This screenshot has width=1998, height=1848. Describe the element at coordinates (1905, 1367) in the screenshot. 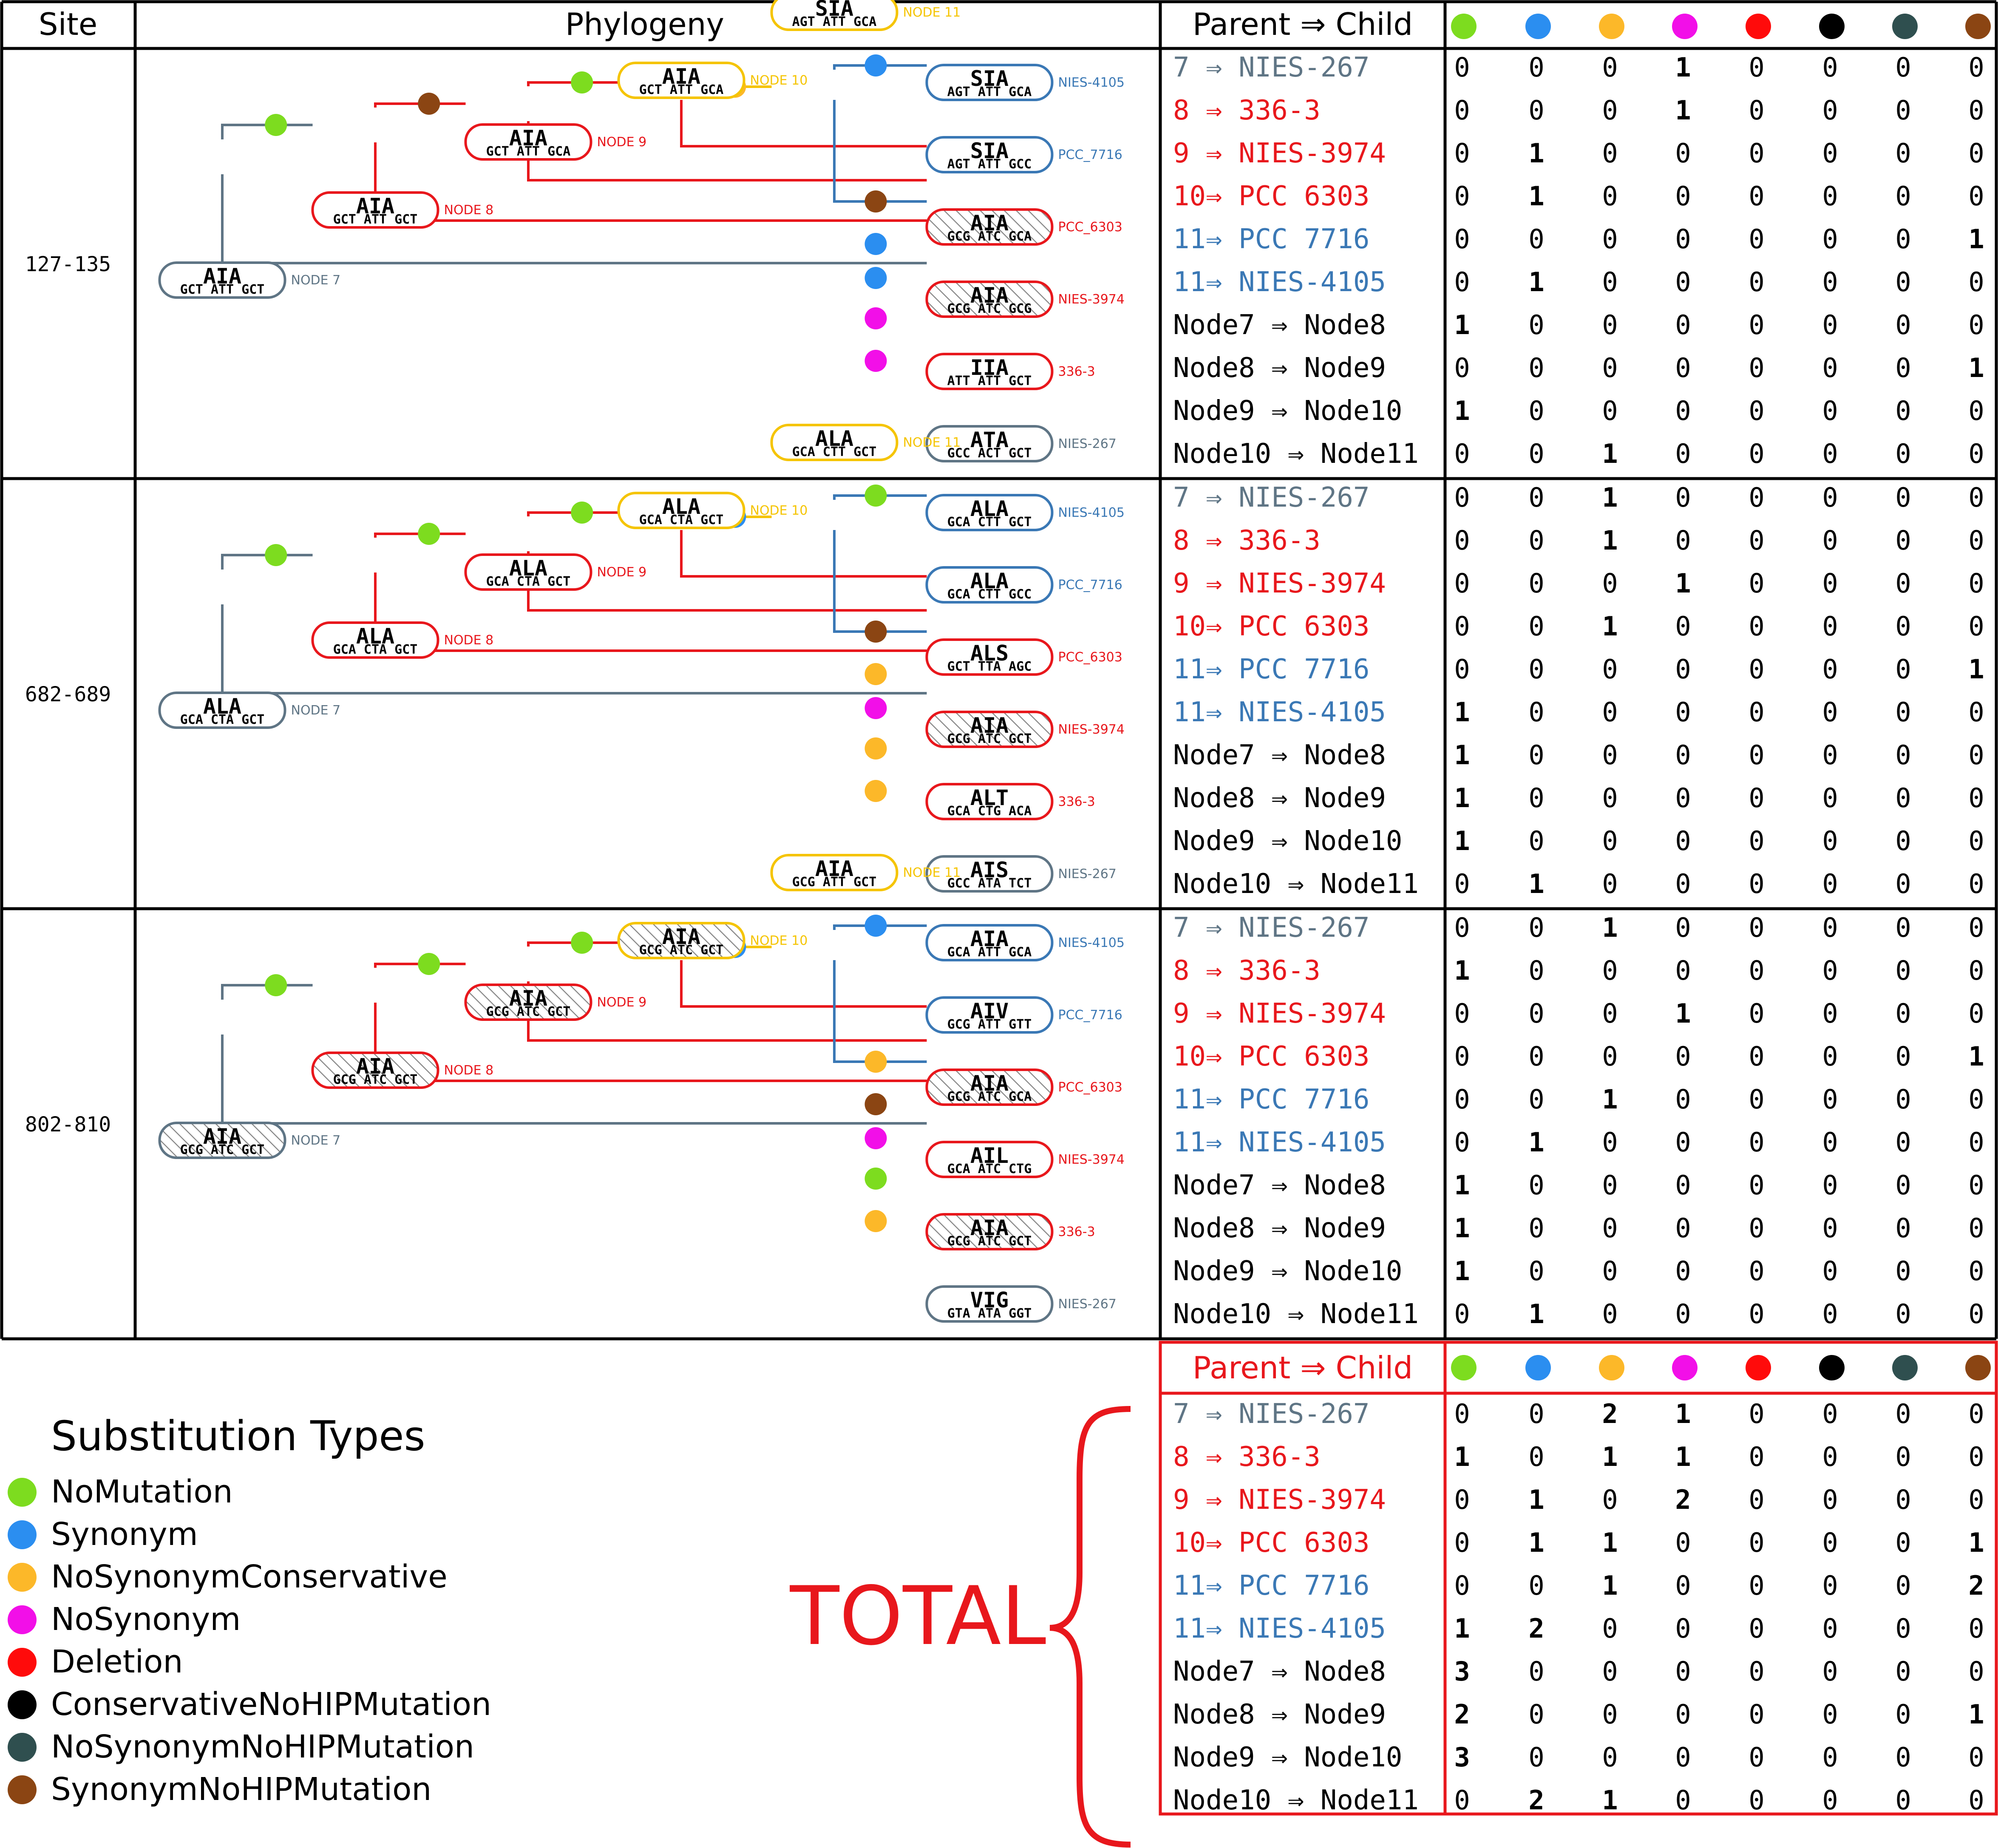

I see `total-header-dot-nosynonymnohipmutation` at that location.